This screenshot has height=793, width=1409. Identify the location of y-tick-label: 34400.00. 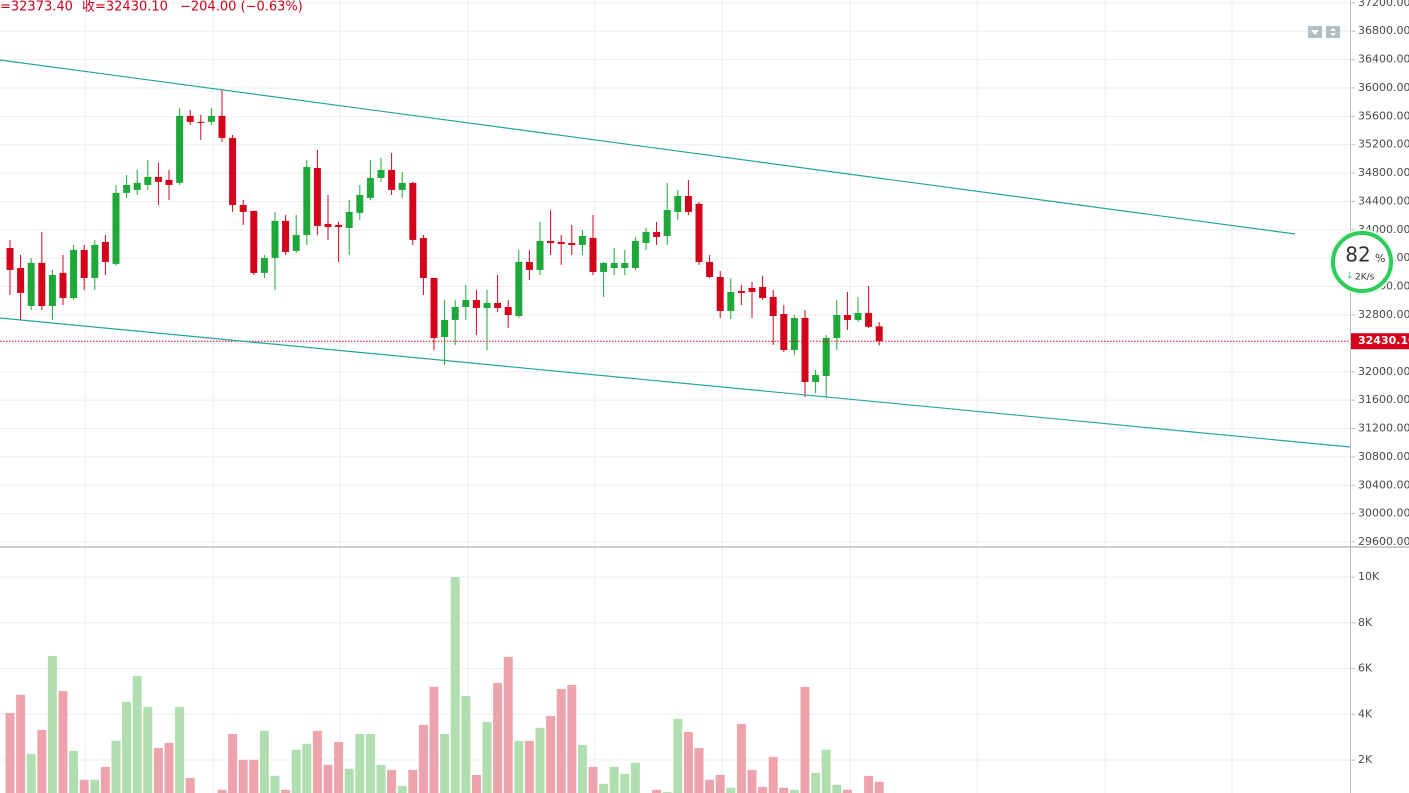
(1383, 200).